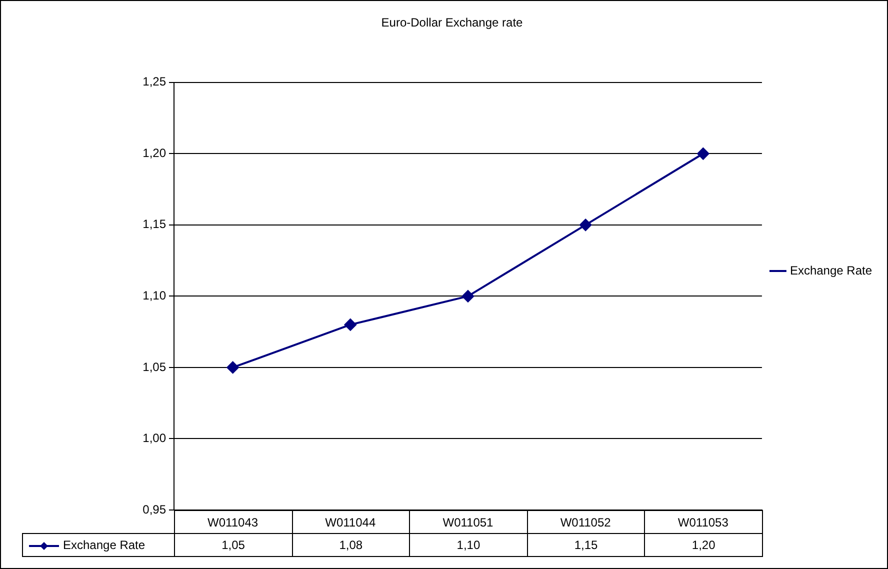 This screenshot has height=569, width=888. I want to click on legend-label: Exchange Rate, so click(831, 270).